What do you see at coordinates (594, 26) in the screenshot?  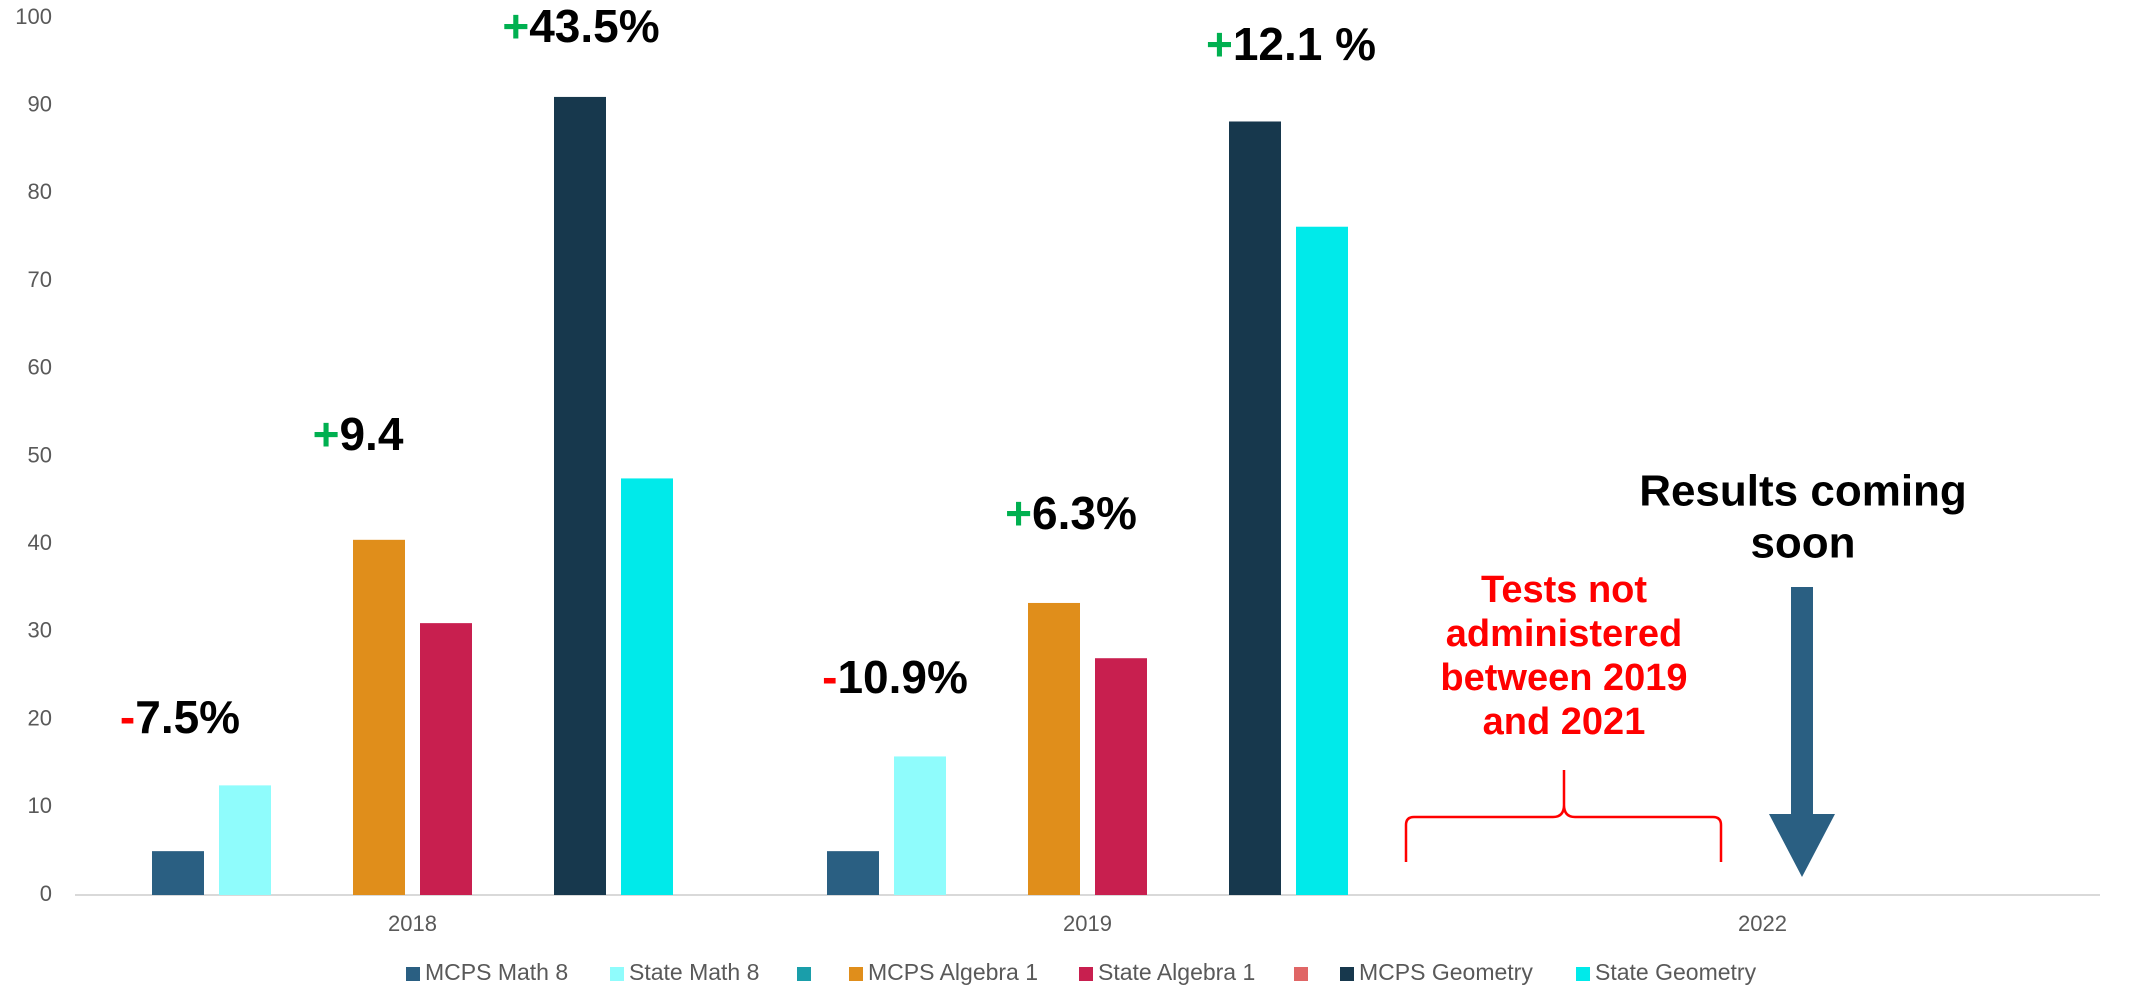 I see `change-value: 43.5%` at bounding box center [594, 26].